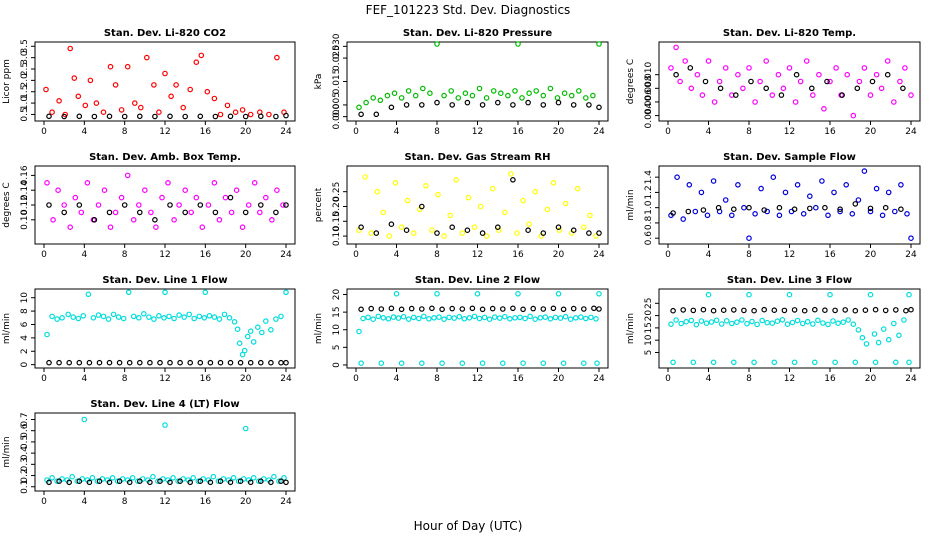 The image size is (936, 540). I want to click on y-axis-label: Licor ppm, so click(7, 81).